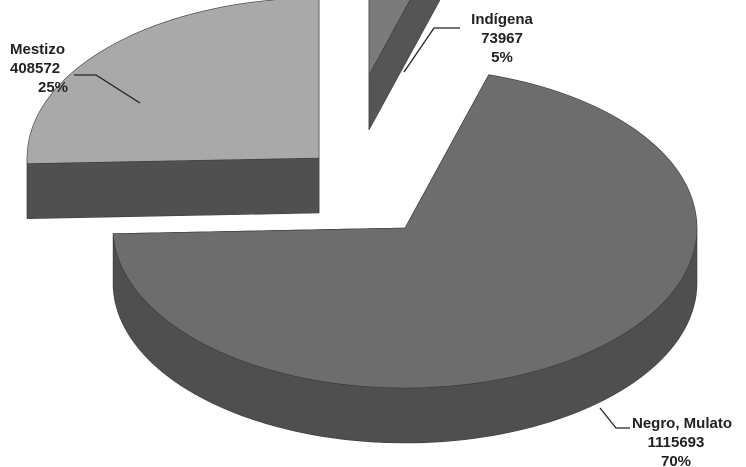  I want to click on data-label-line: 5%, so click(502, 57).